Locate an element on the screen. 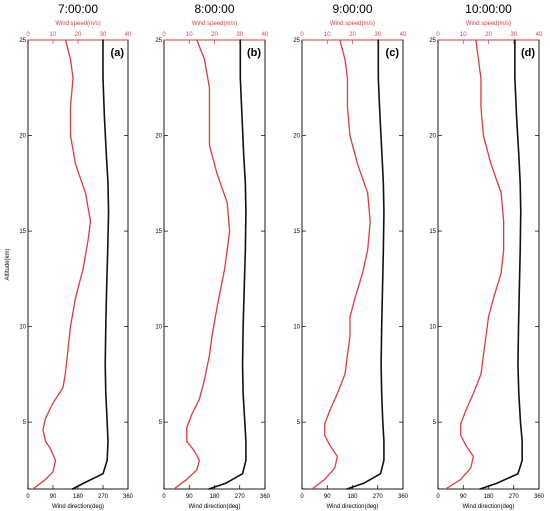 The image size is (550, 511). panel-title: 10:00:00 is located at coordinates (488, 9).